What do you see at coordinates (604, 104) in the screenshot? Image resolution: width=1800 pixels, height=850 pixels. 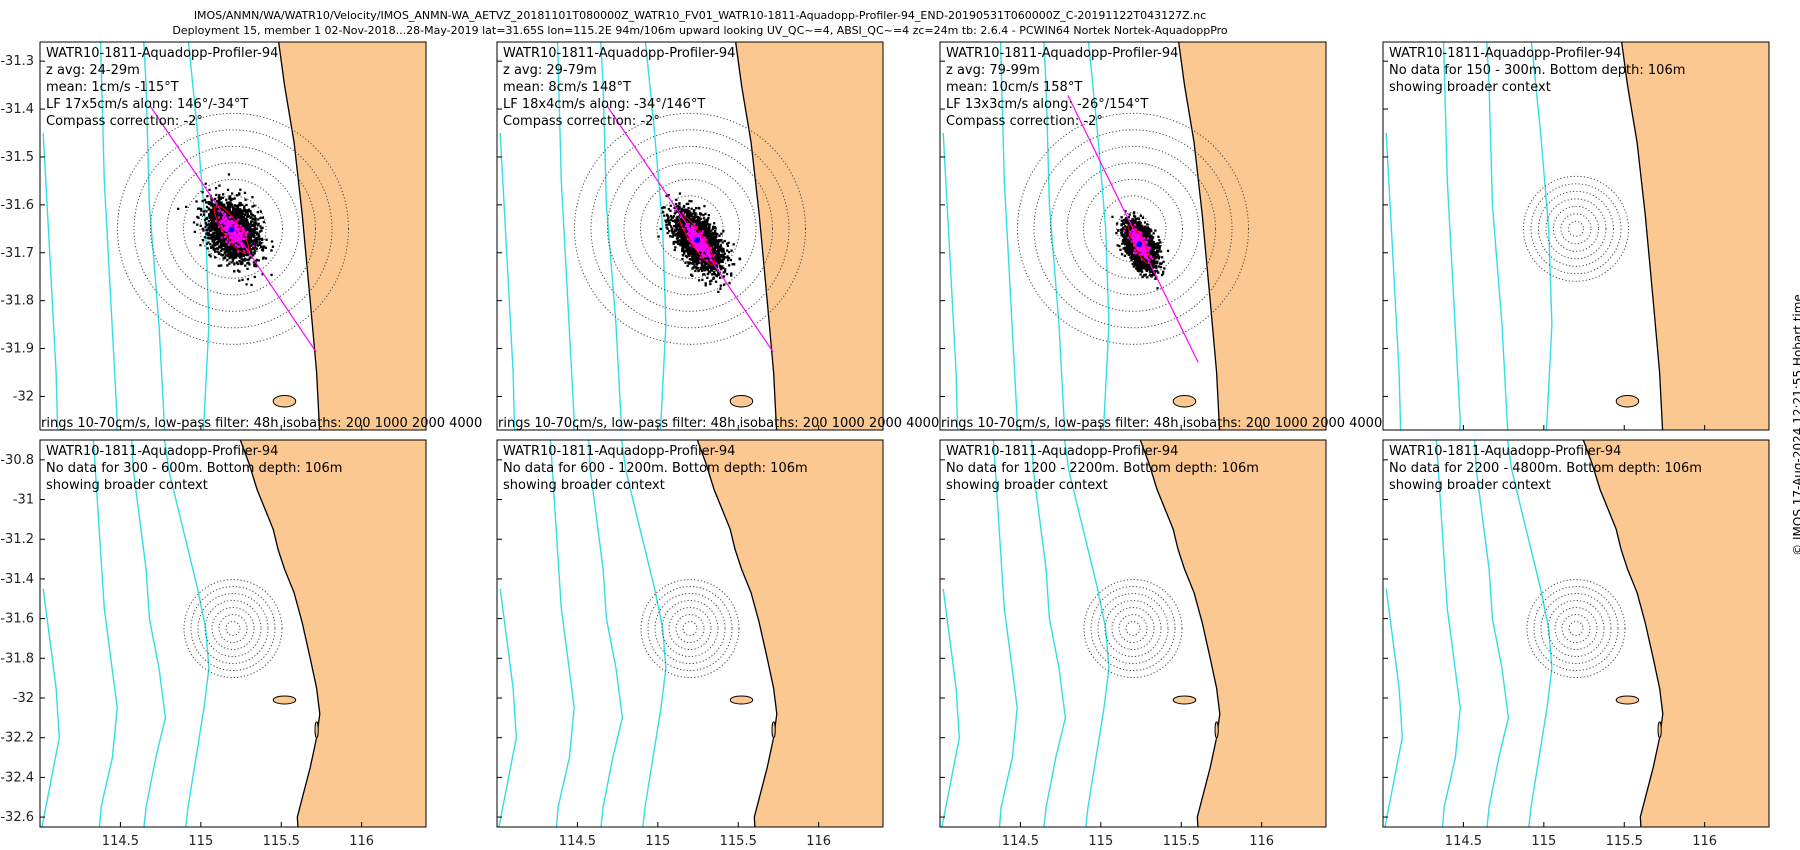 I see `panel-annotation-line: LF 18x4cm/s along: -34°/146°T` at bounding box center [604, 104].